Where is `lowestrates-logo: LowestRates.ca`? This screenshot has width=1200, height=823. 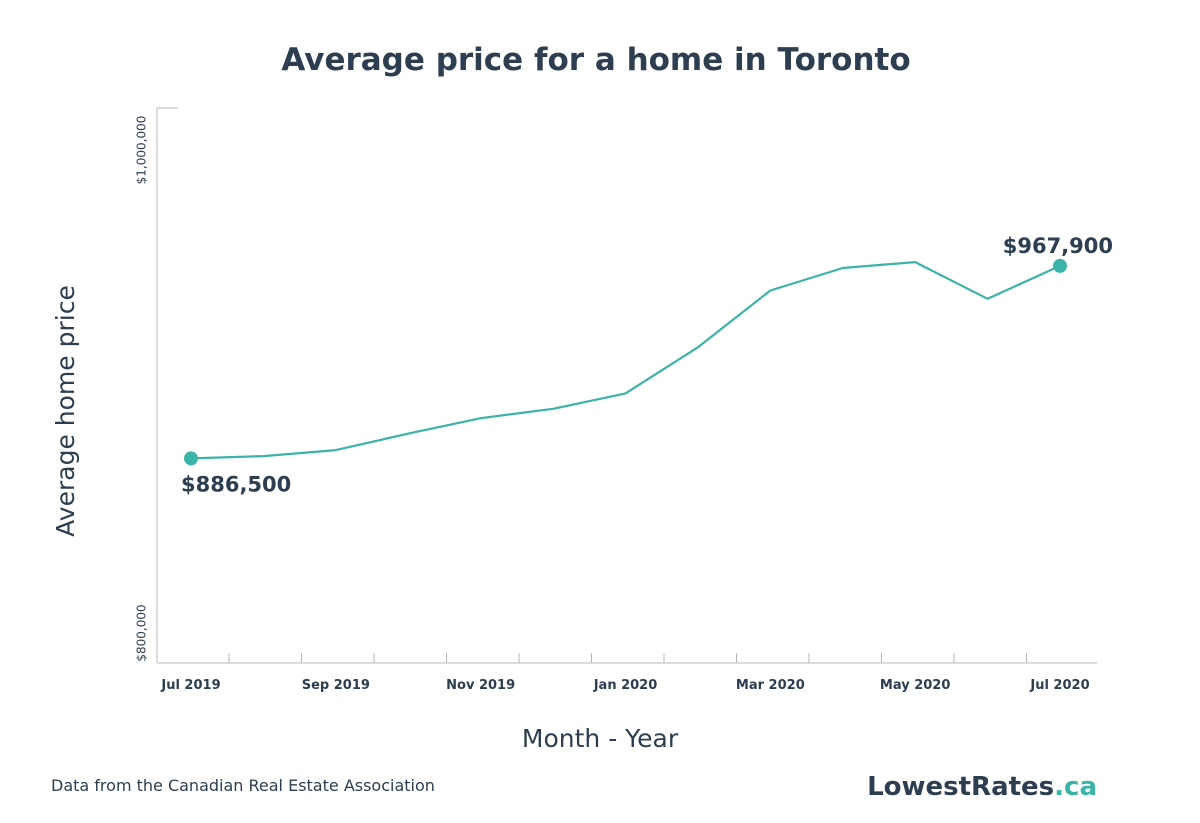
lowestrates-logo: LowestRates.ca is located at coordinates (982, 787).